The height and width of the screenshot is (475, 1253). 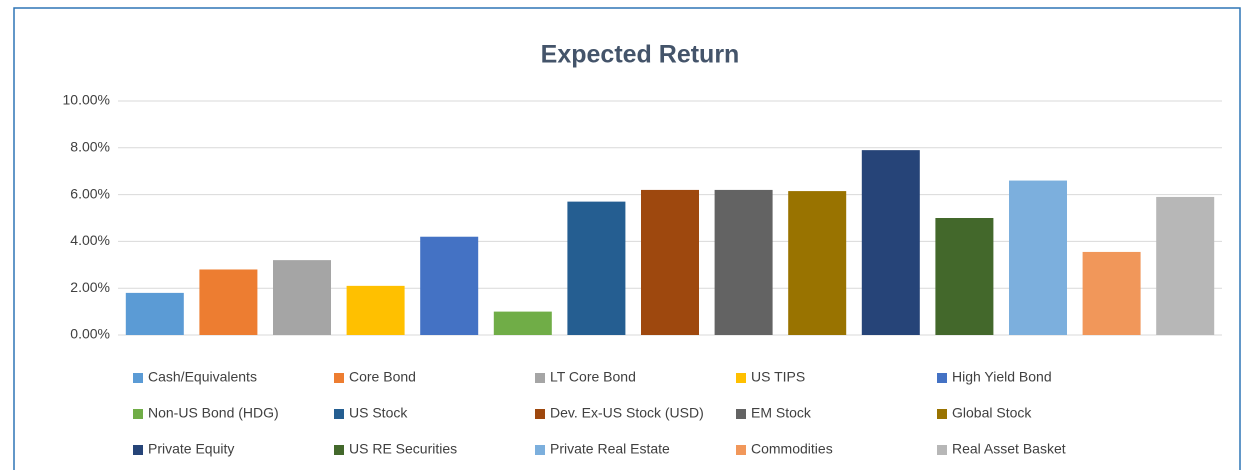 I want to click on legend-label: Non-US Bond (HDG), so click(x=213, y=413).